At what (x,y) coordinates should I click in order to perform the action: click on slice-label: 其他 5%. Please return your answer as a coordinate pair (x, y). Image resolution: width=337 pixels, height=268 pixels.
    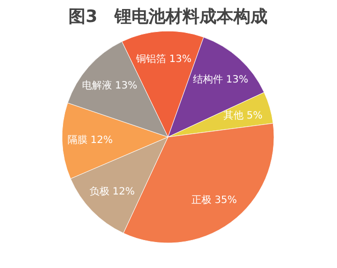
    Looking at the image, I should click on (242, 115).